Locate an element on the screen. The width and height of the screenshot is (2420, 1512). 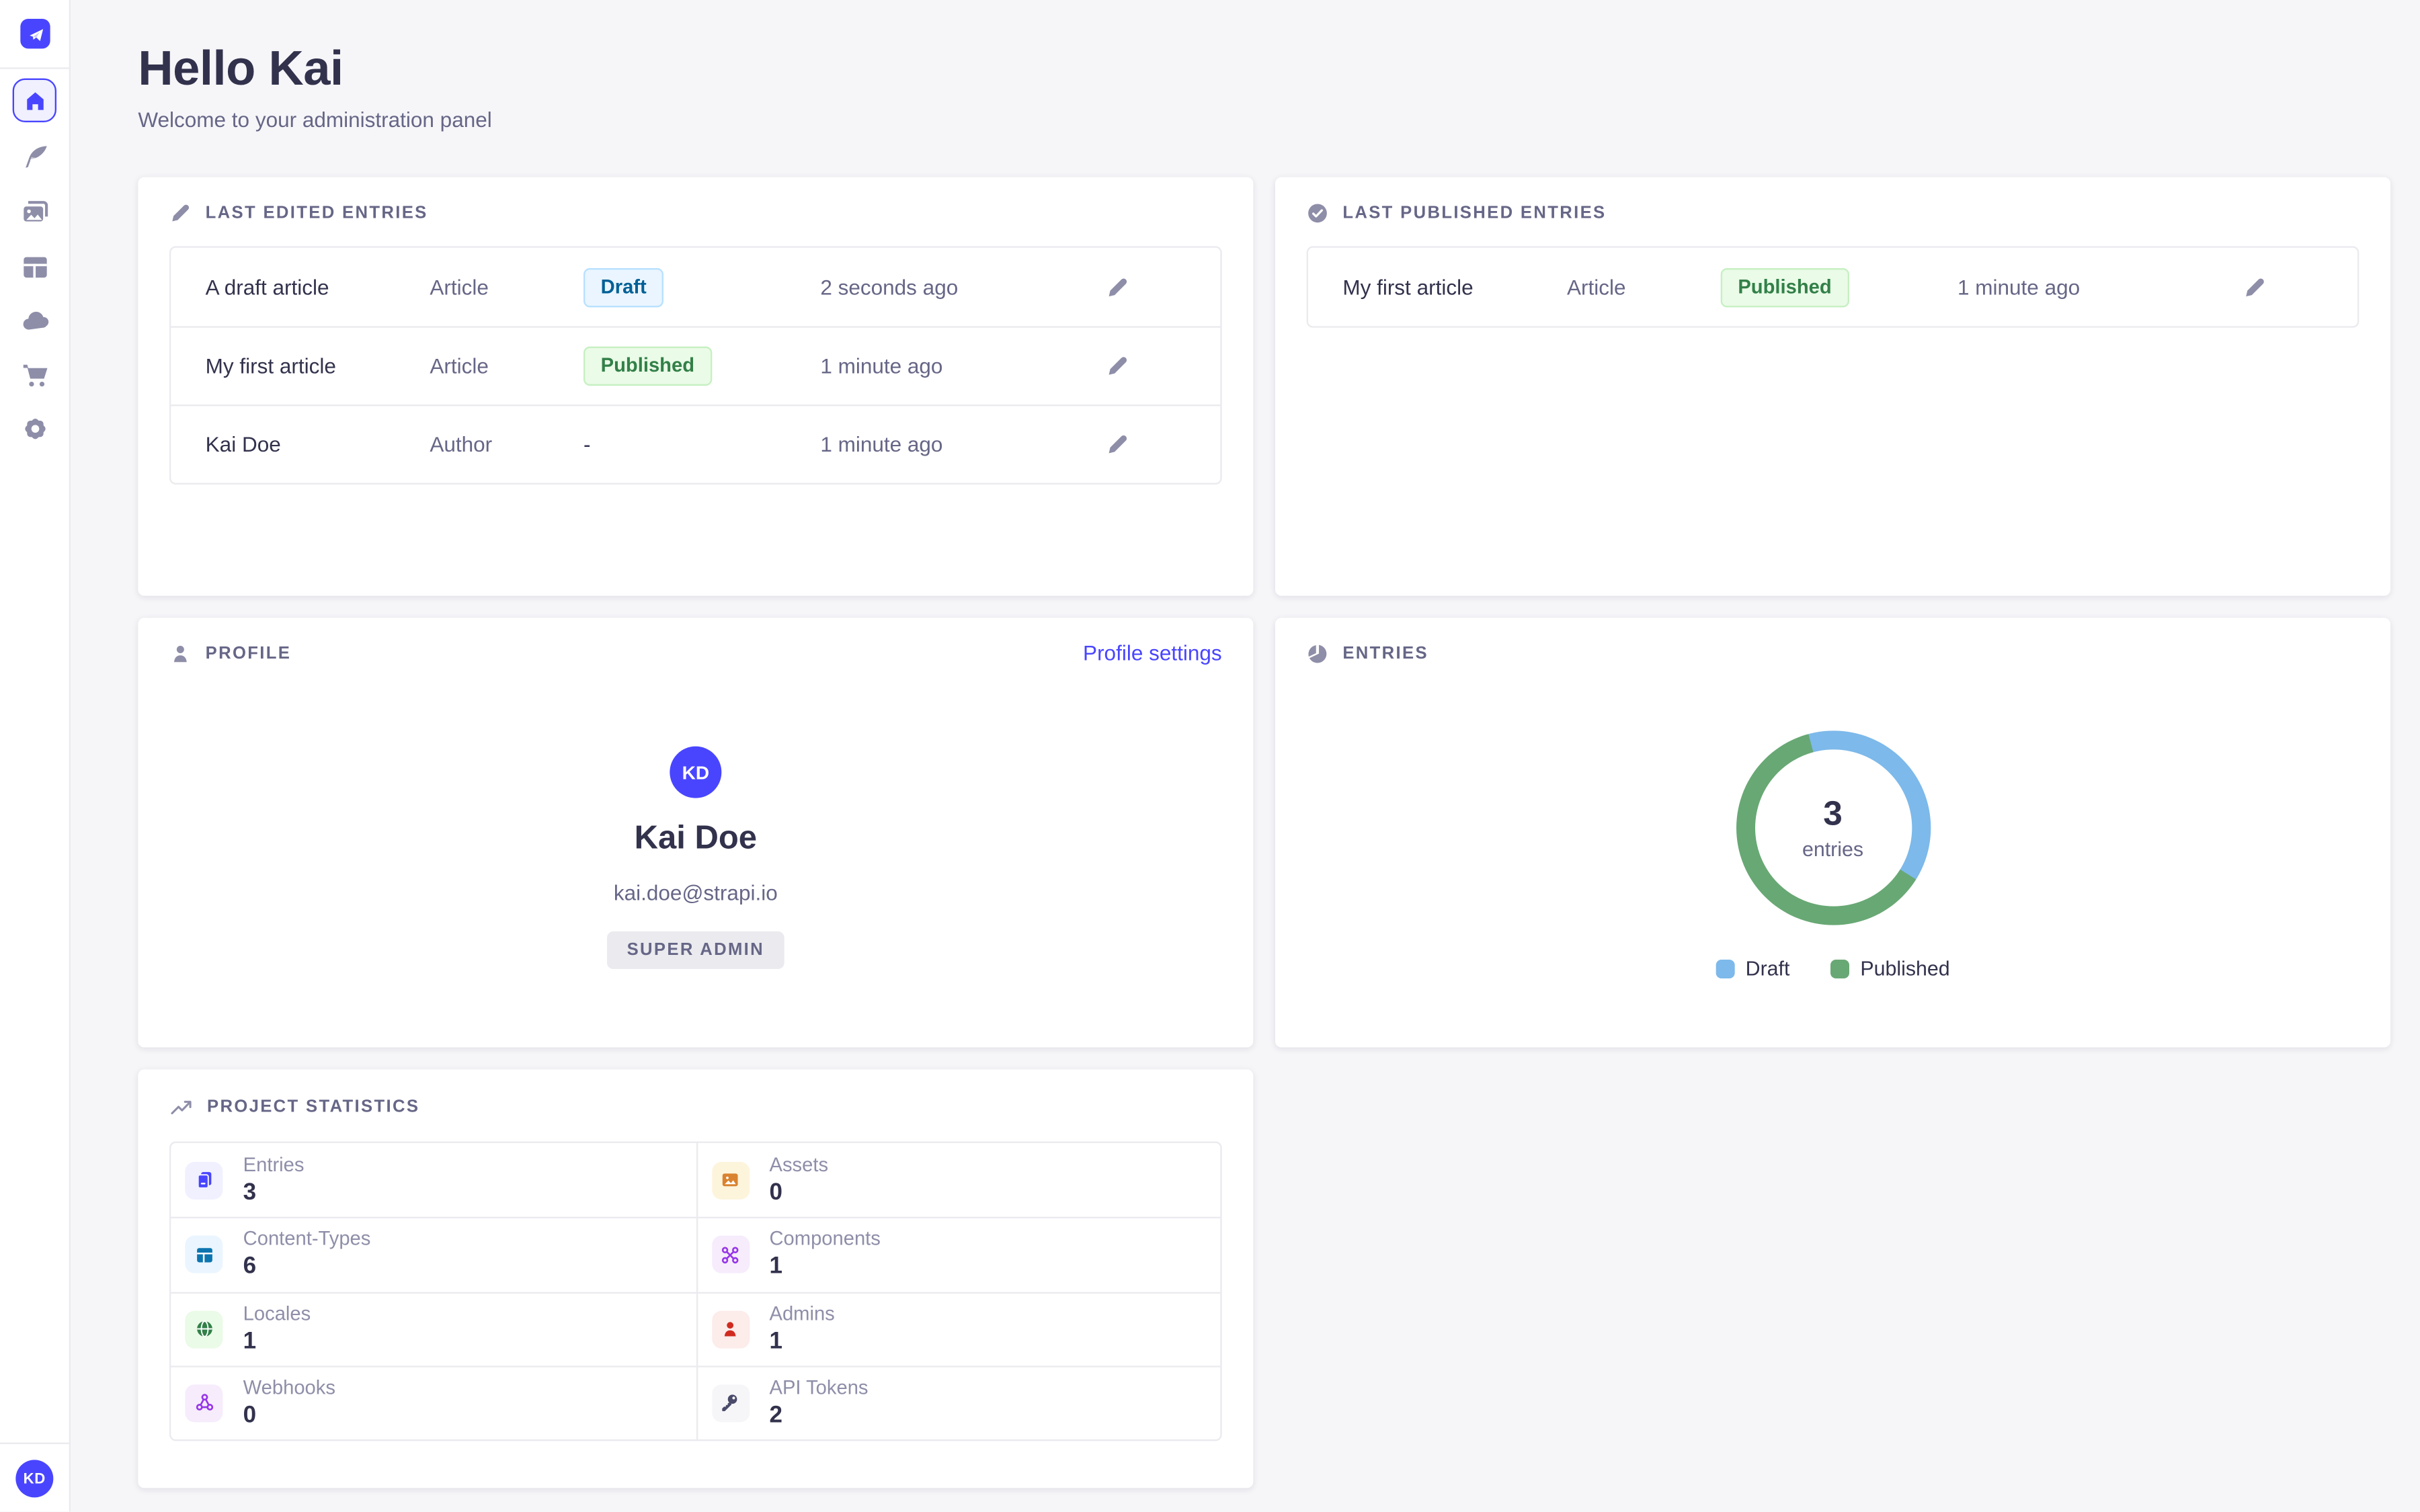
stat-entries: Entries 3 is located at coordinates (433, 1180).